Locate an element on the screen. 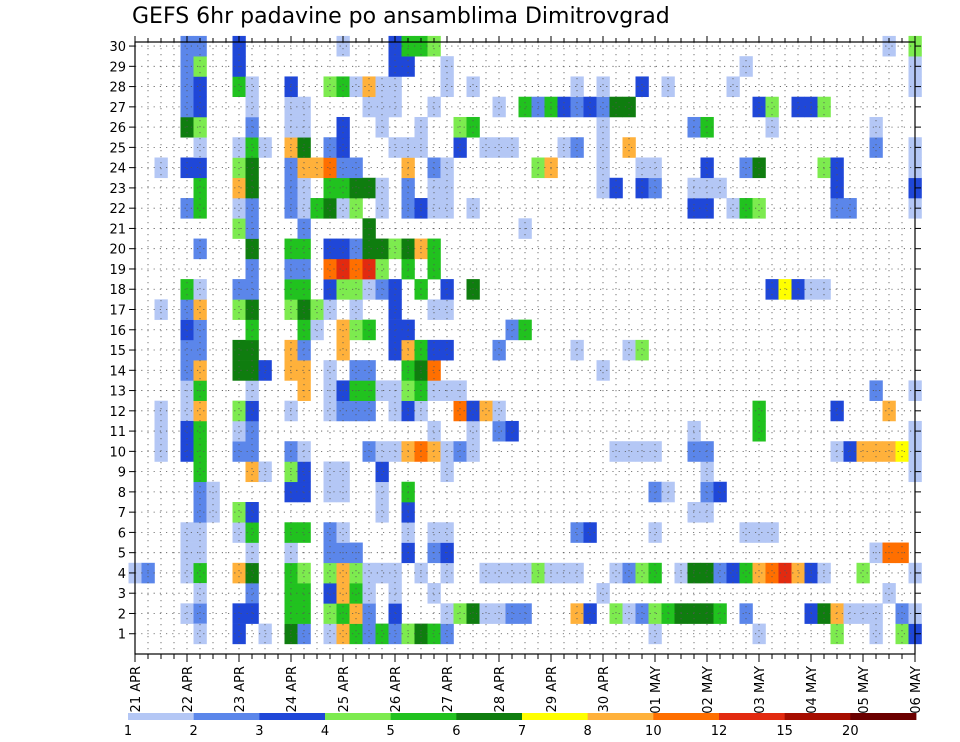  x-tick-label: 21 APR is located at coordinates (136, 689).